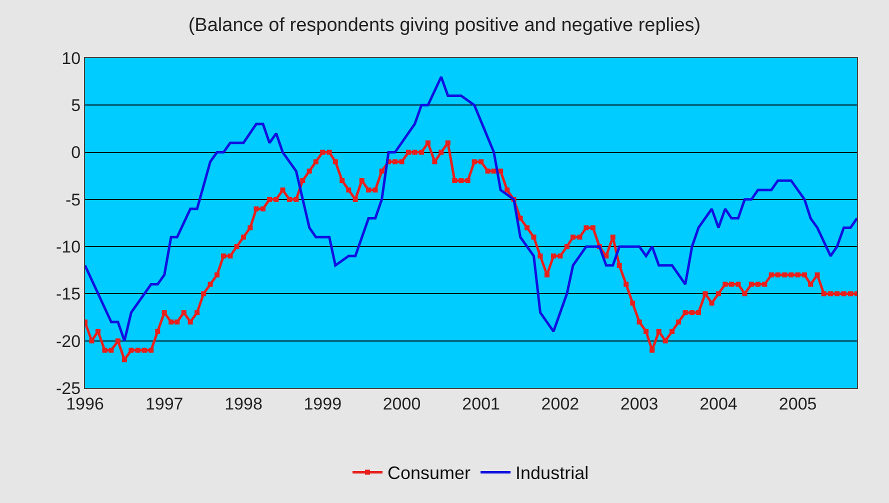 This screenshot has width=889, height=503. I want to click on x-tick-label: 1999, so click(323, 404).